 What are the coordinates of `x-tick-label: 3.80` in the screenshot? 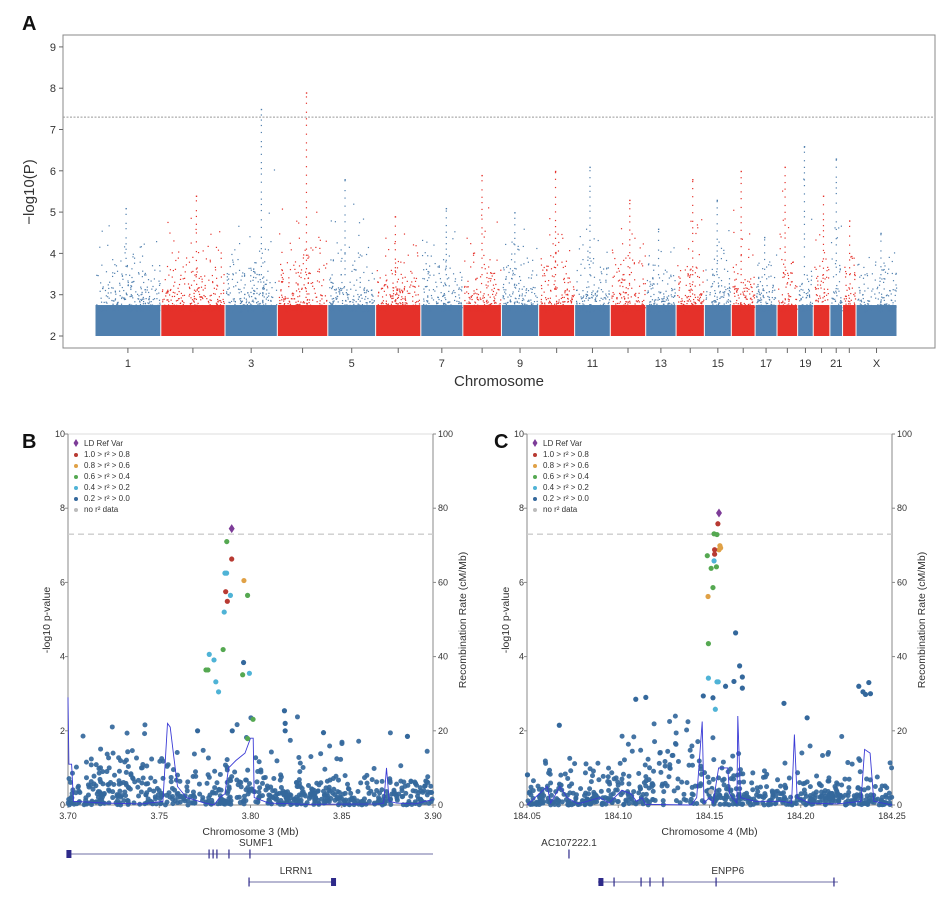 It's located at (251, 816).